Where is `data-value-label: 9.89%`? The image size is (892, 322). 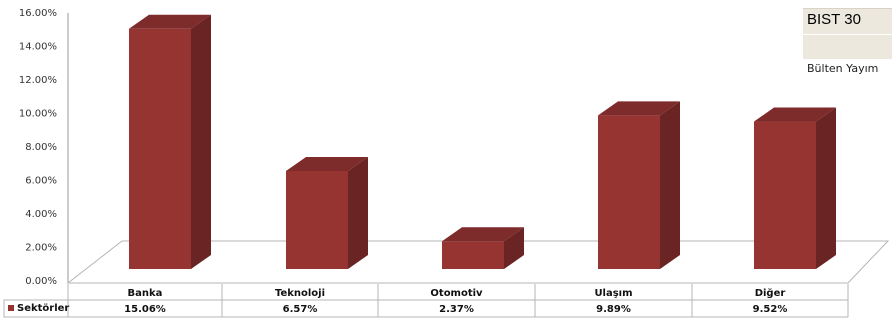
data-value-label: 9.89% is located at coordinates (613, 309).